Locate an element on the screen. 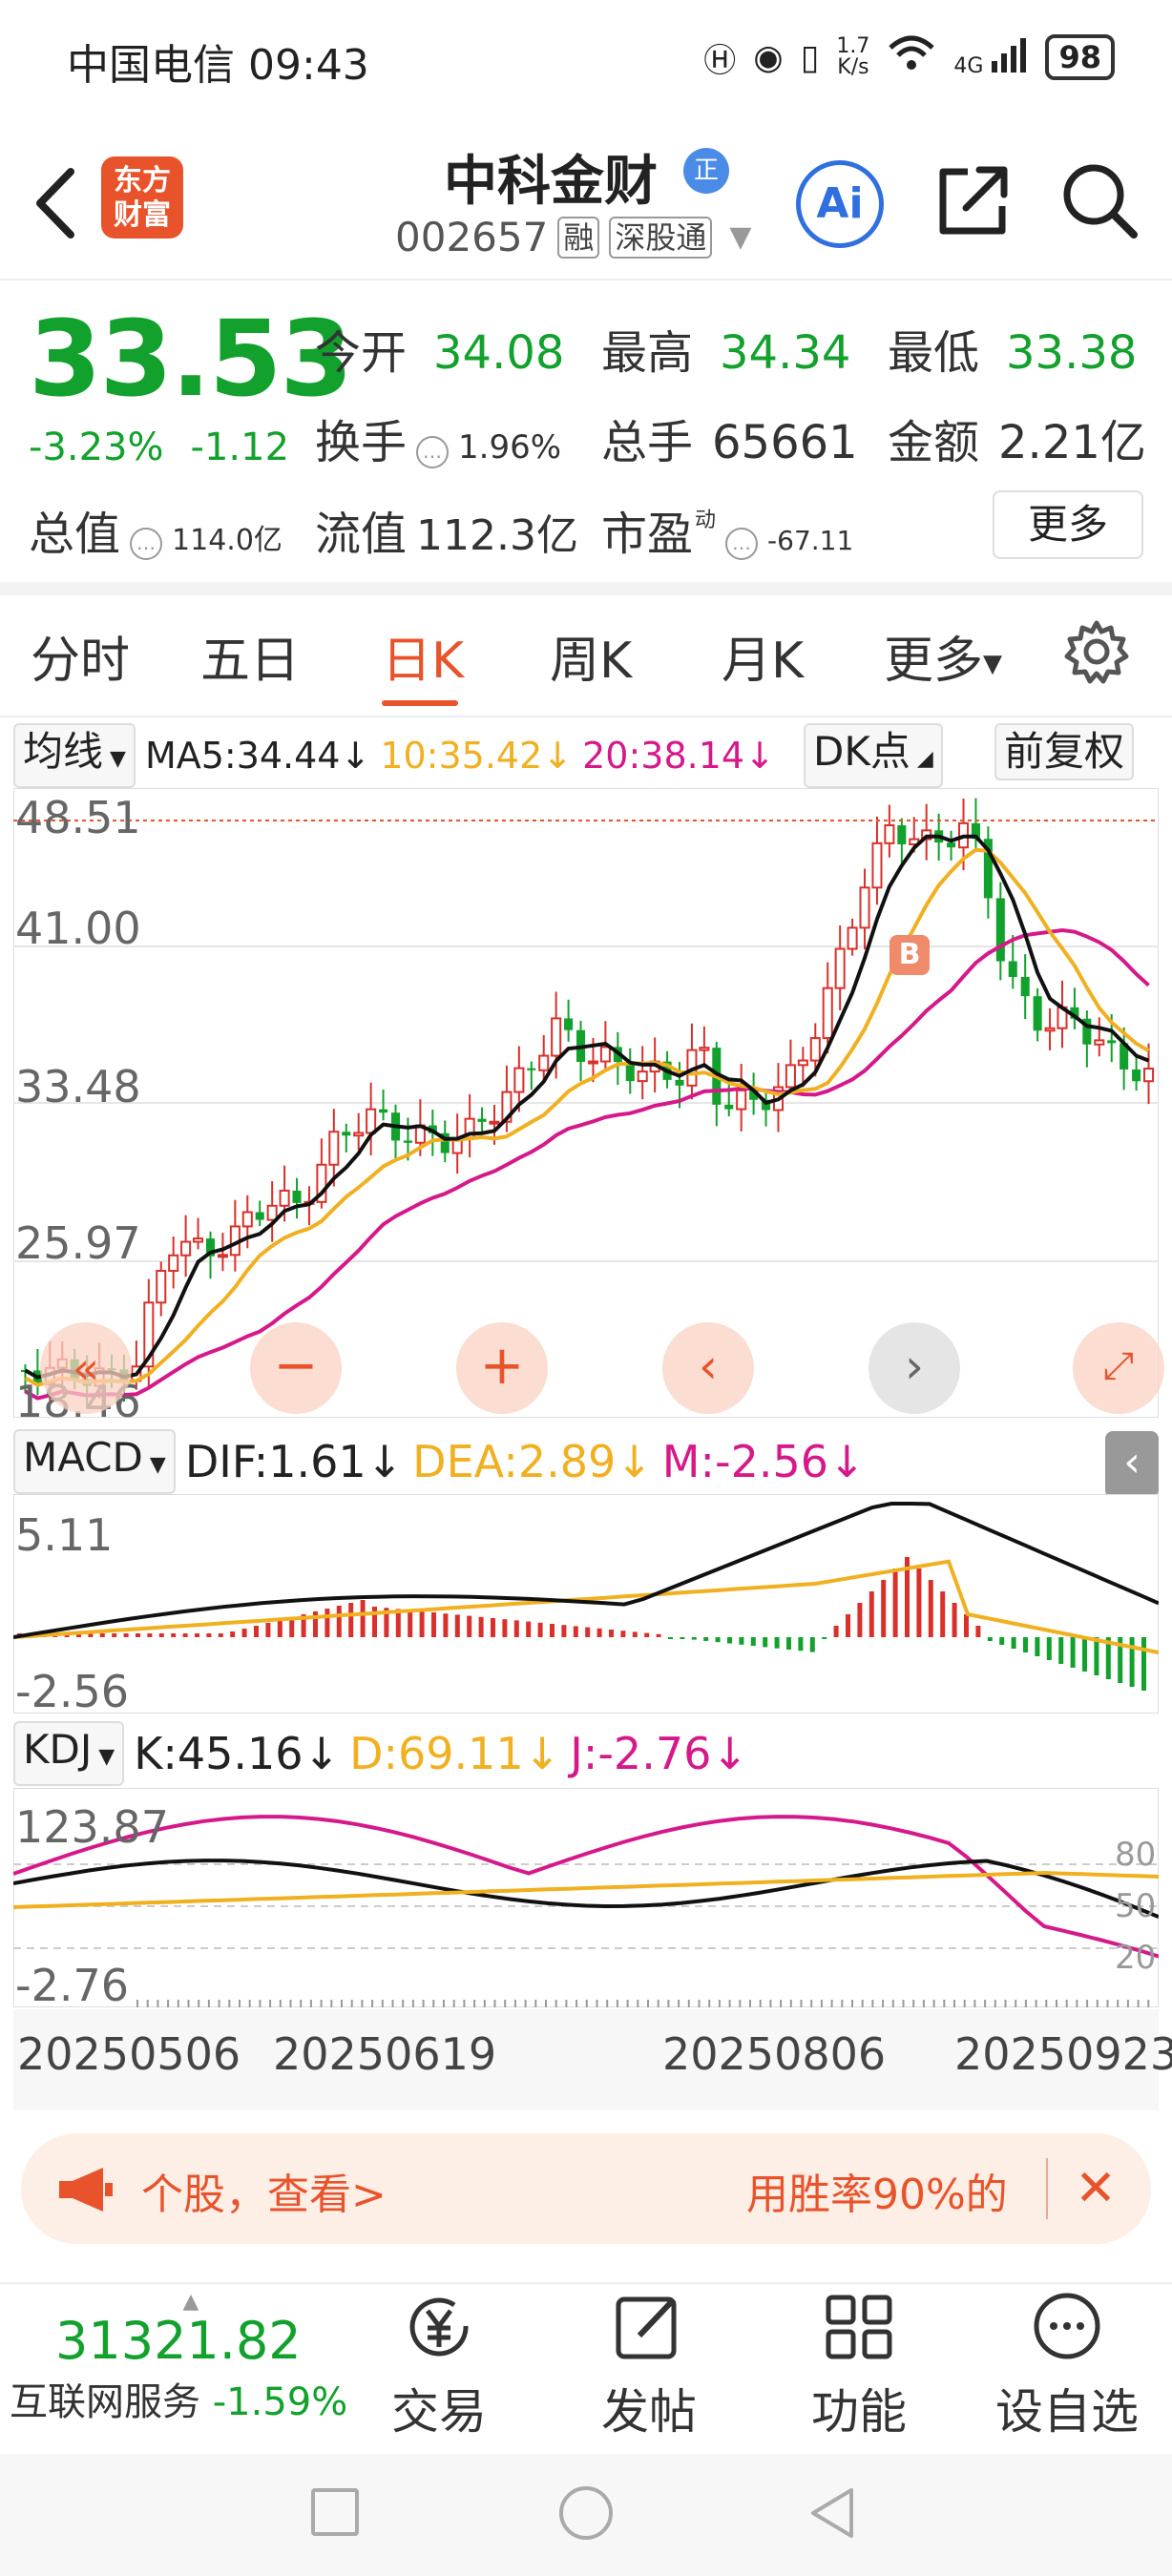  nav-post: 发帖 is located at coordinates (649, 2366).